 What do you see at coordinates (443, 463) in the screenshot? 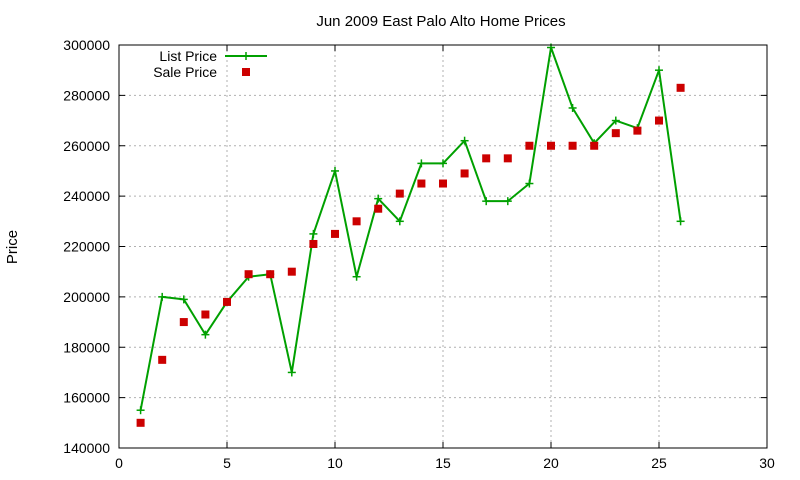
I see `x-tick-label: 15` at bounding box center [443, 463].